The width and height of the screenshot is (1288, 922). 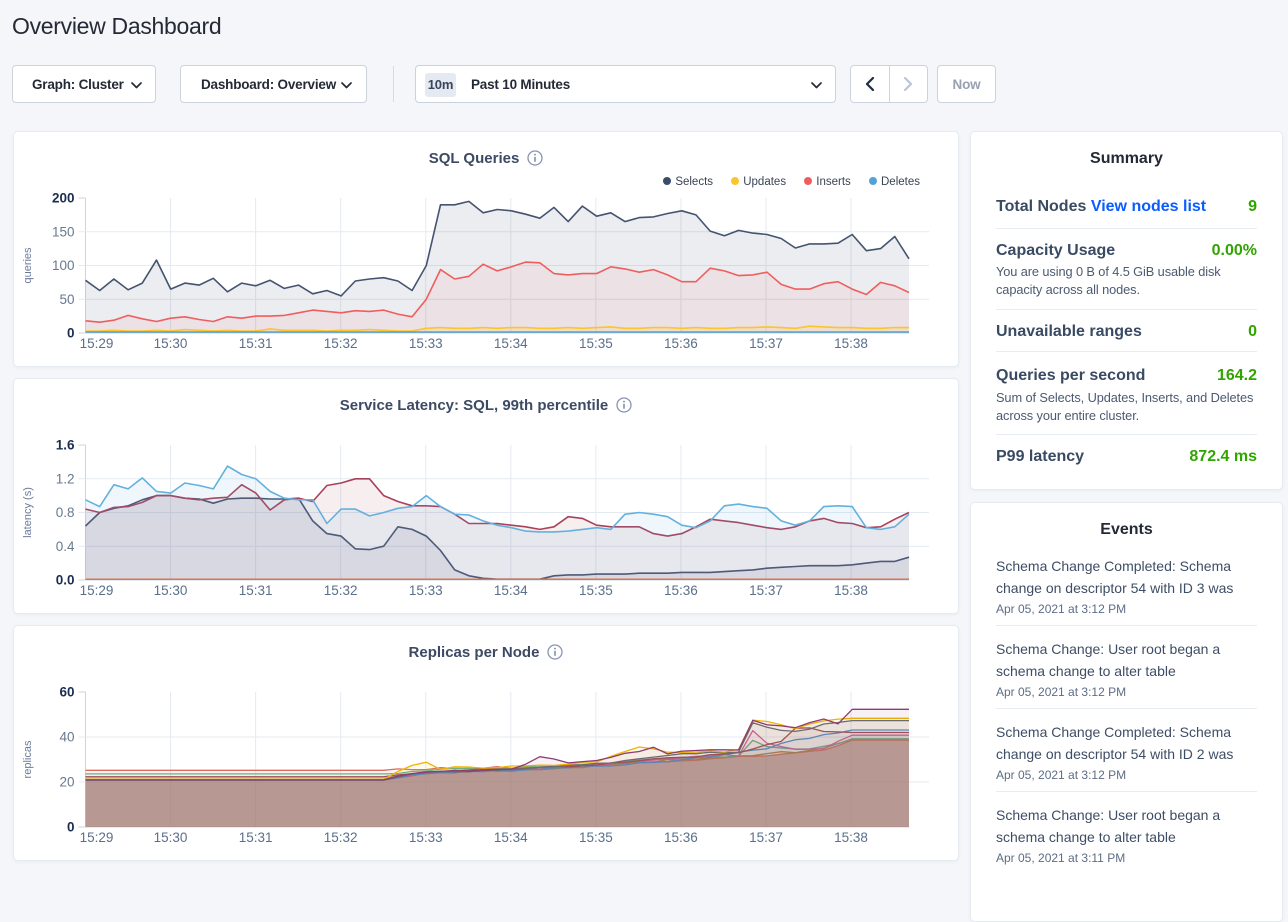 I want to click on svg-text: 150, so click(x=63, y=231).